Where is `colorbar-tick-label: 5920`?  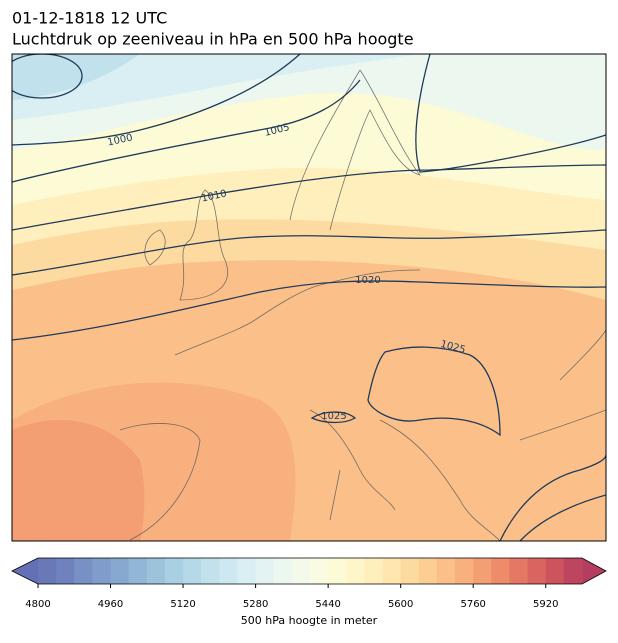 colorbar-tick-label: 5920 is located at coordinates (545, 604).